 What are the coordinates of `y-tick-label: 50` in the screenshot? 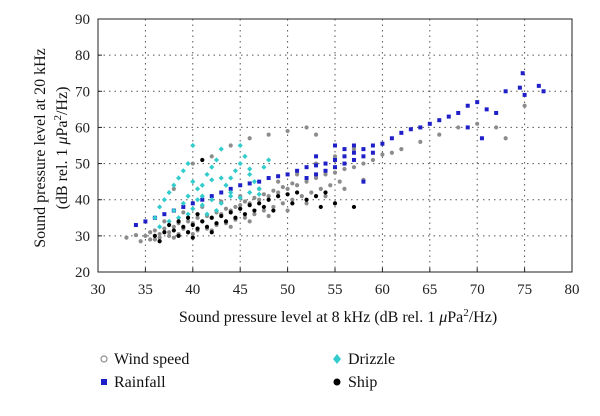 It's located at (82, 165).